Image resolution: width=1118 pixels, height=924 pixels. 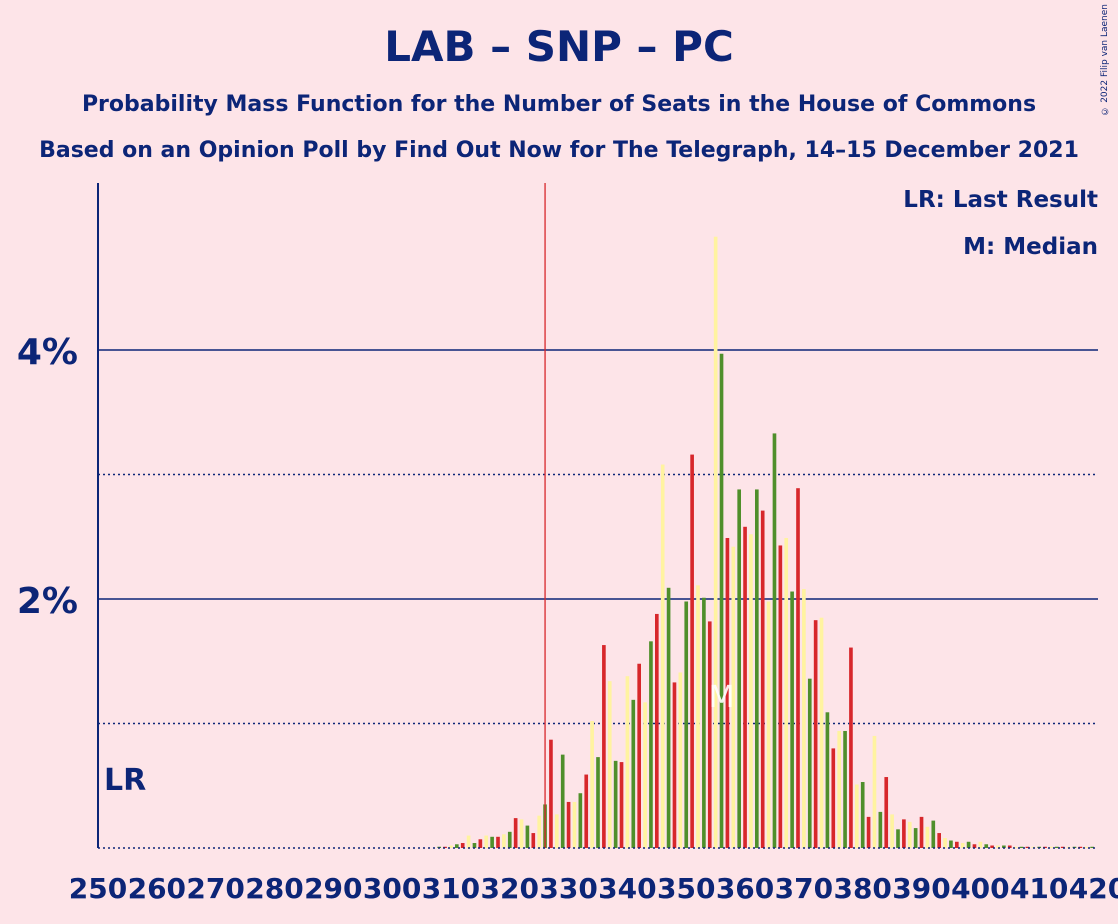 I want to click on y-tick-label: 2%, so click(x=47, y=601).